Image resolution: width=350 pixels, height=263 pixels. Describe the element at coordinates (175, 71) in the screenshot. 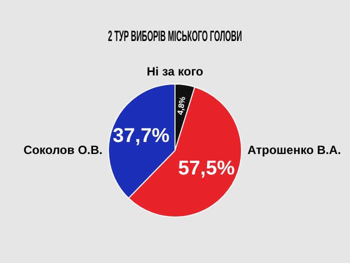

I see `slice-label: Ні за кого` at that location.